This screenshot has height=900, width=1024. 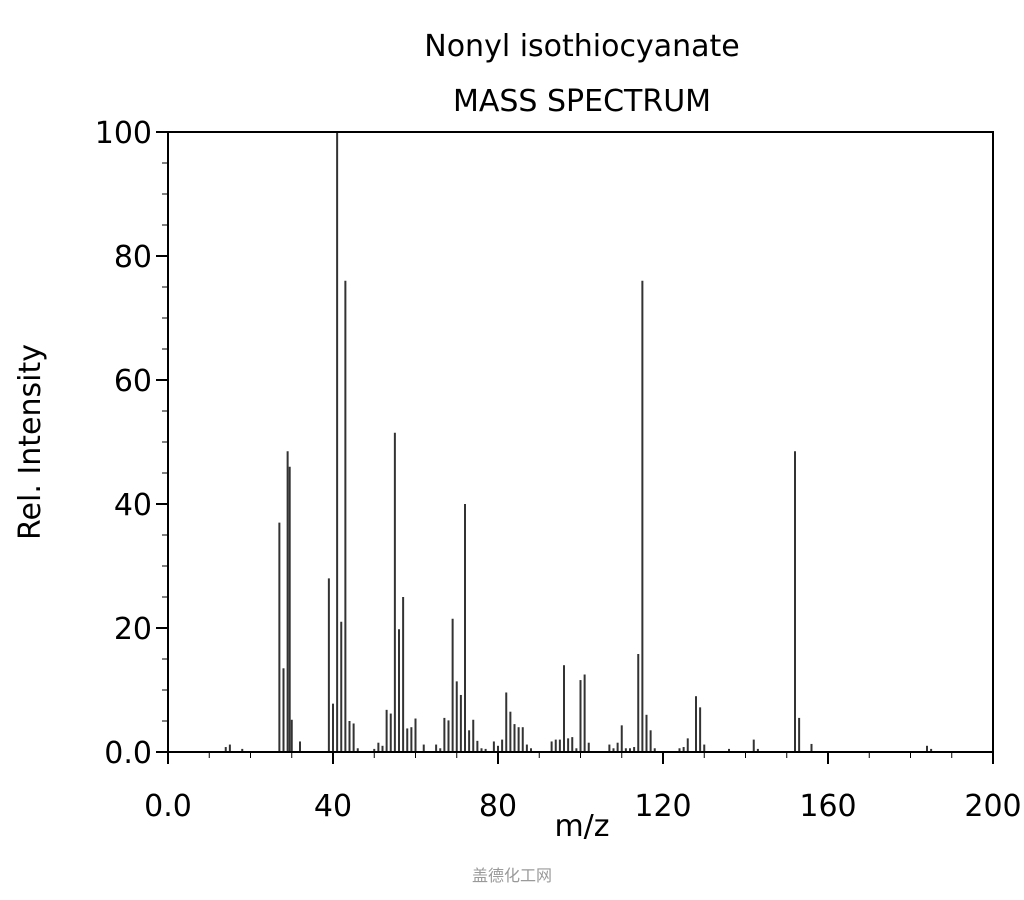 What do you see at coordinates (133, 381) in the screenshot?
I see `y-tick-label: 60` at bounding box center [133, 381].